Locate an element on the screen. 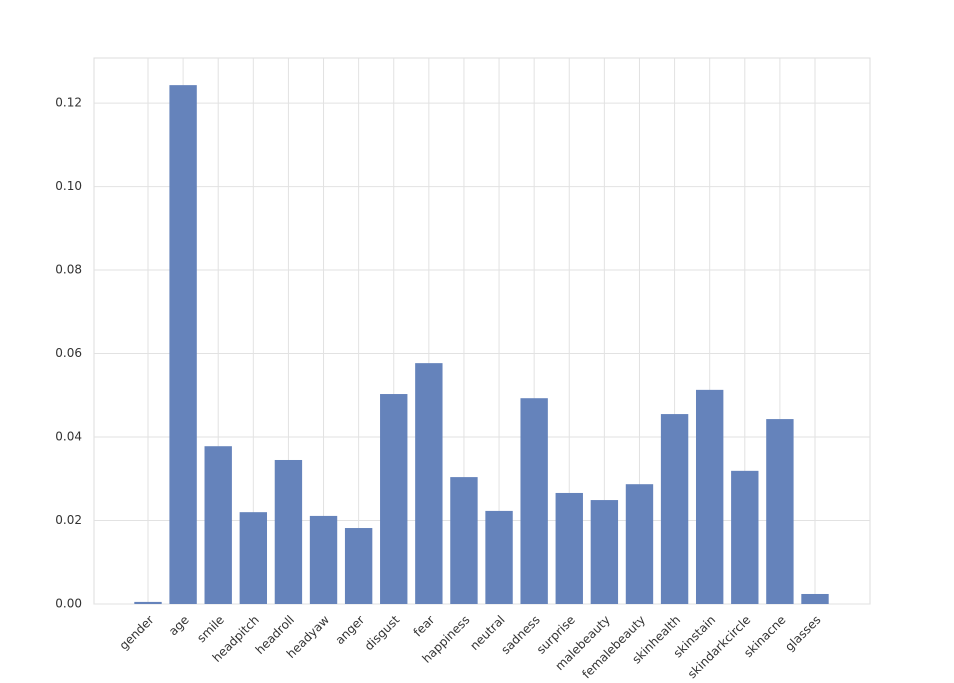  y-tick-label: 0.00 is located at coordinates (68, 604).